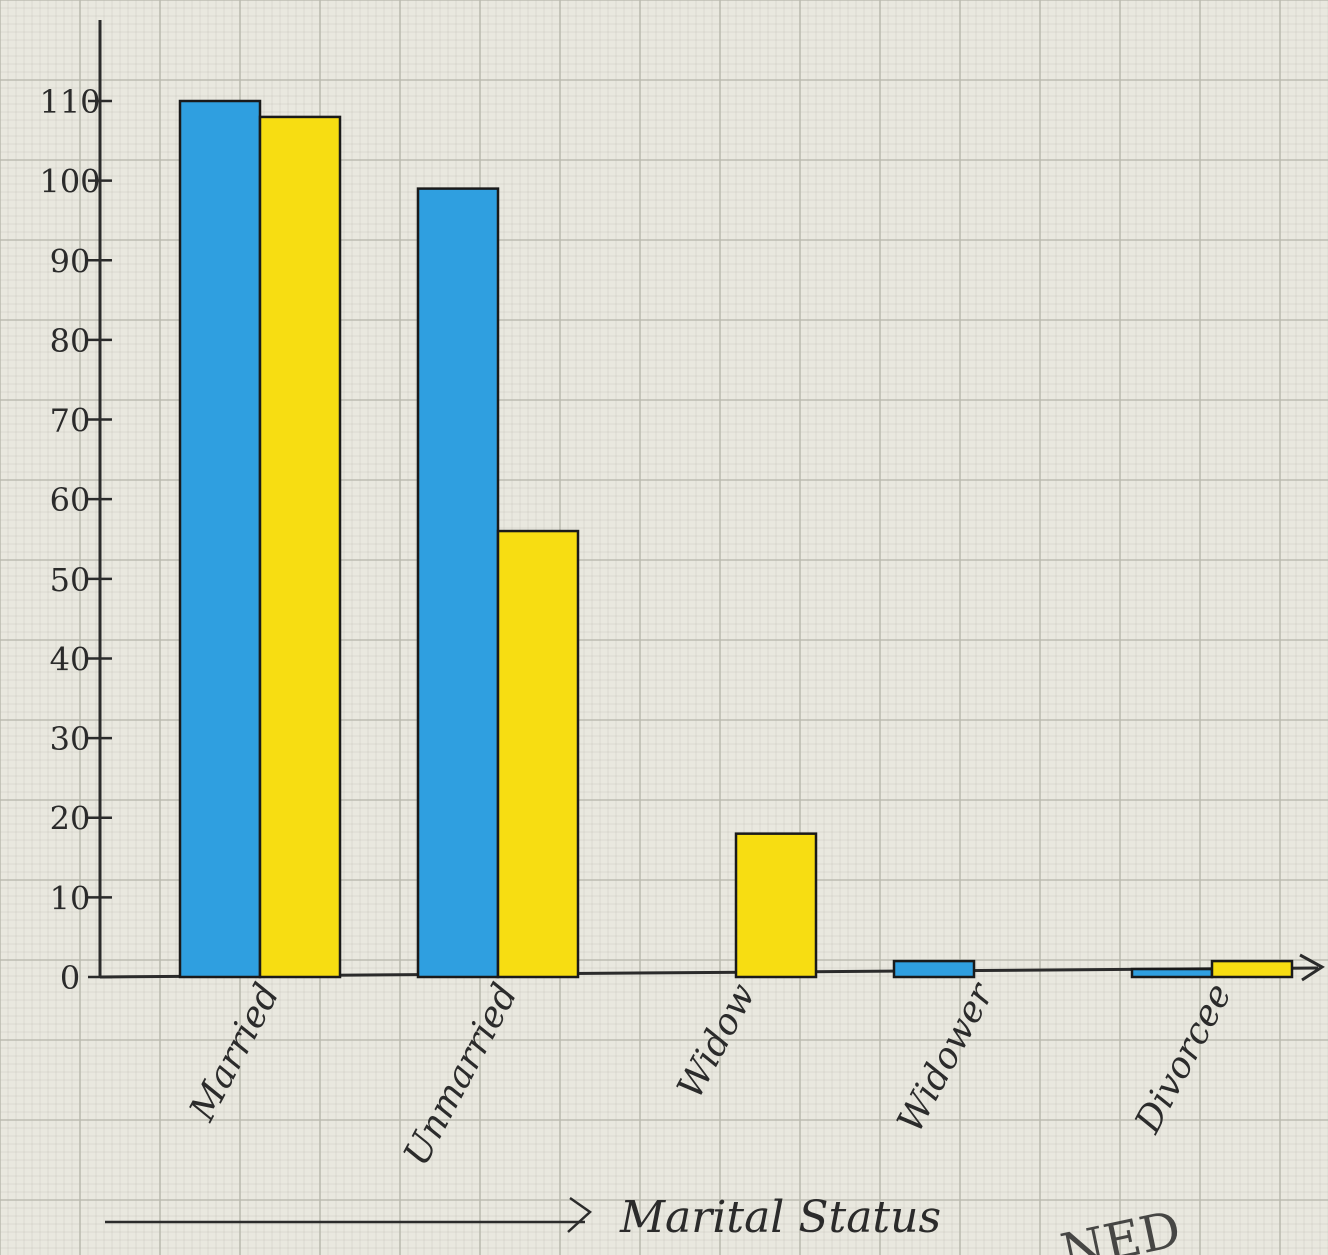 This screenshot has height=1255, width=1328. What do you see at coordinates (70, 978) in the screenshot?
I see `y-tick-label: 0` at bounding box center [70, 978].